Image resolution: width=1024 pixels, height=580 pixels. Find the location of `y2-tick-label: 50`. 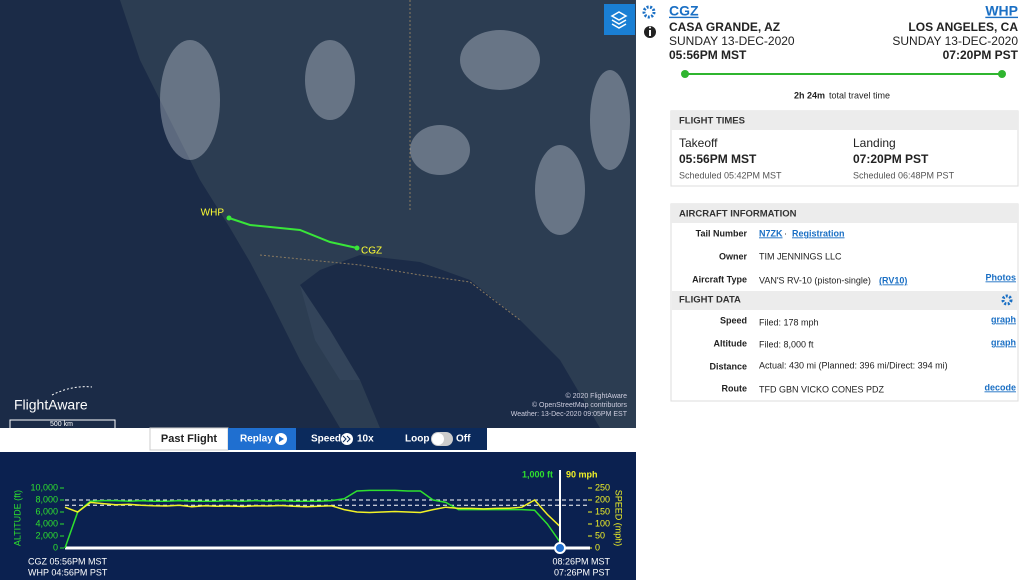

y2-tick-label: 50 is located at coordinates (600, 535).